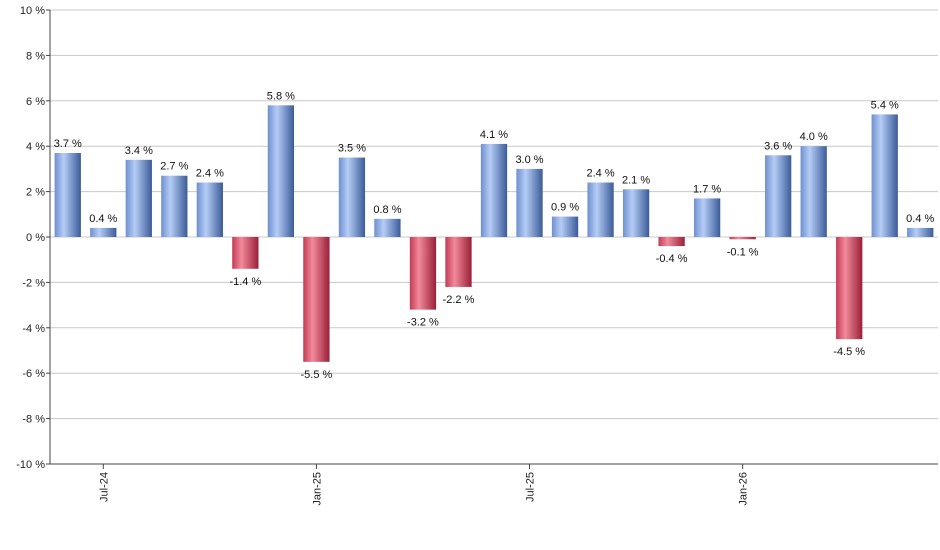  What do you see at coordinates (33, 283) in the screenshot?
I see `y-tick-label: -2 %` at bounding box center [33, 283].